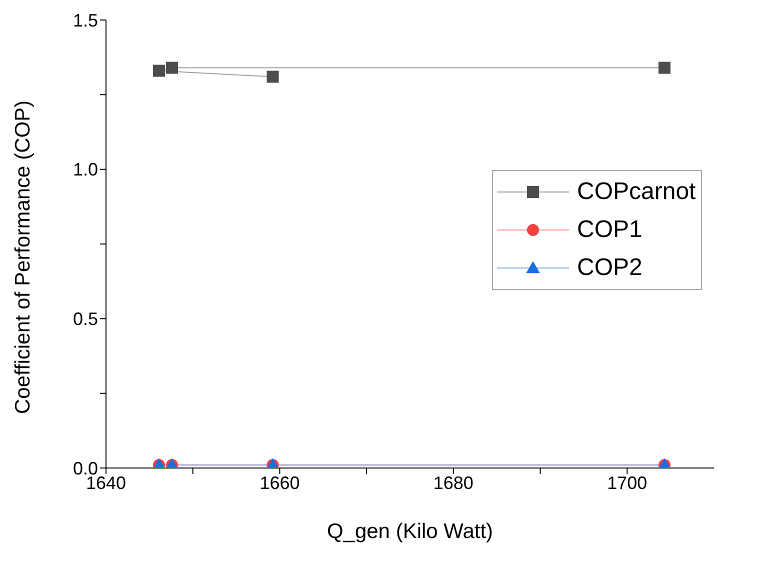 This screenshot has width=758, height=582. I want to click on y-tick-label: 1.0, so click(85, 170).